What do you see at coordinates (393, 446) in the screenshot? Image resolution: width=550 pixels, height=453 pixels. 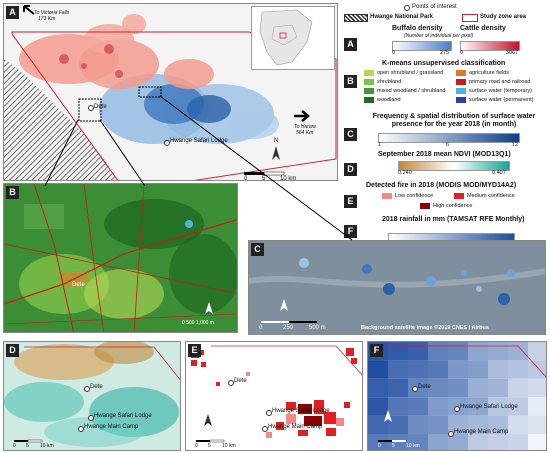 I see `panel-f-scale-5: 5` at bounding box center [393, 446].